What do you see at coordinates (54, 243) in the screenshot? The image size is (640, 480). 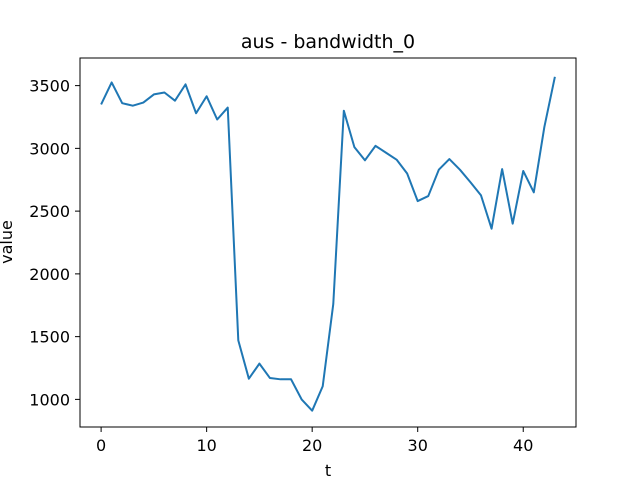 I see `y-axis-ticks: 1000 1500 2000 2500 3000 3500` at bounding box center [54, 243].